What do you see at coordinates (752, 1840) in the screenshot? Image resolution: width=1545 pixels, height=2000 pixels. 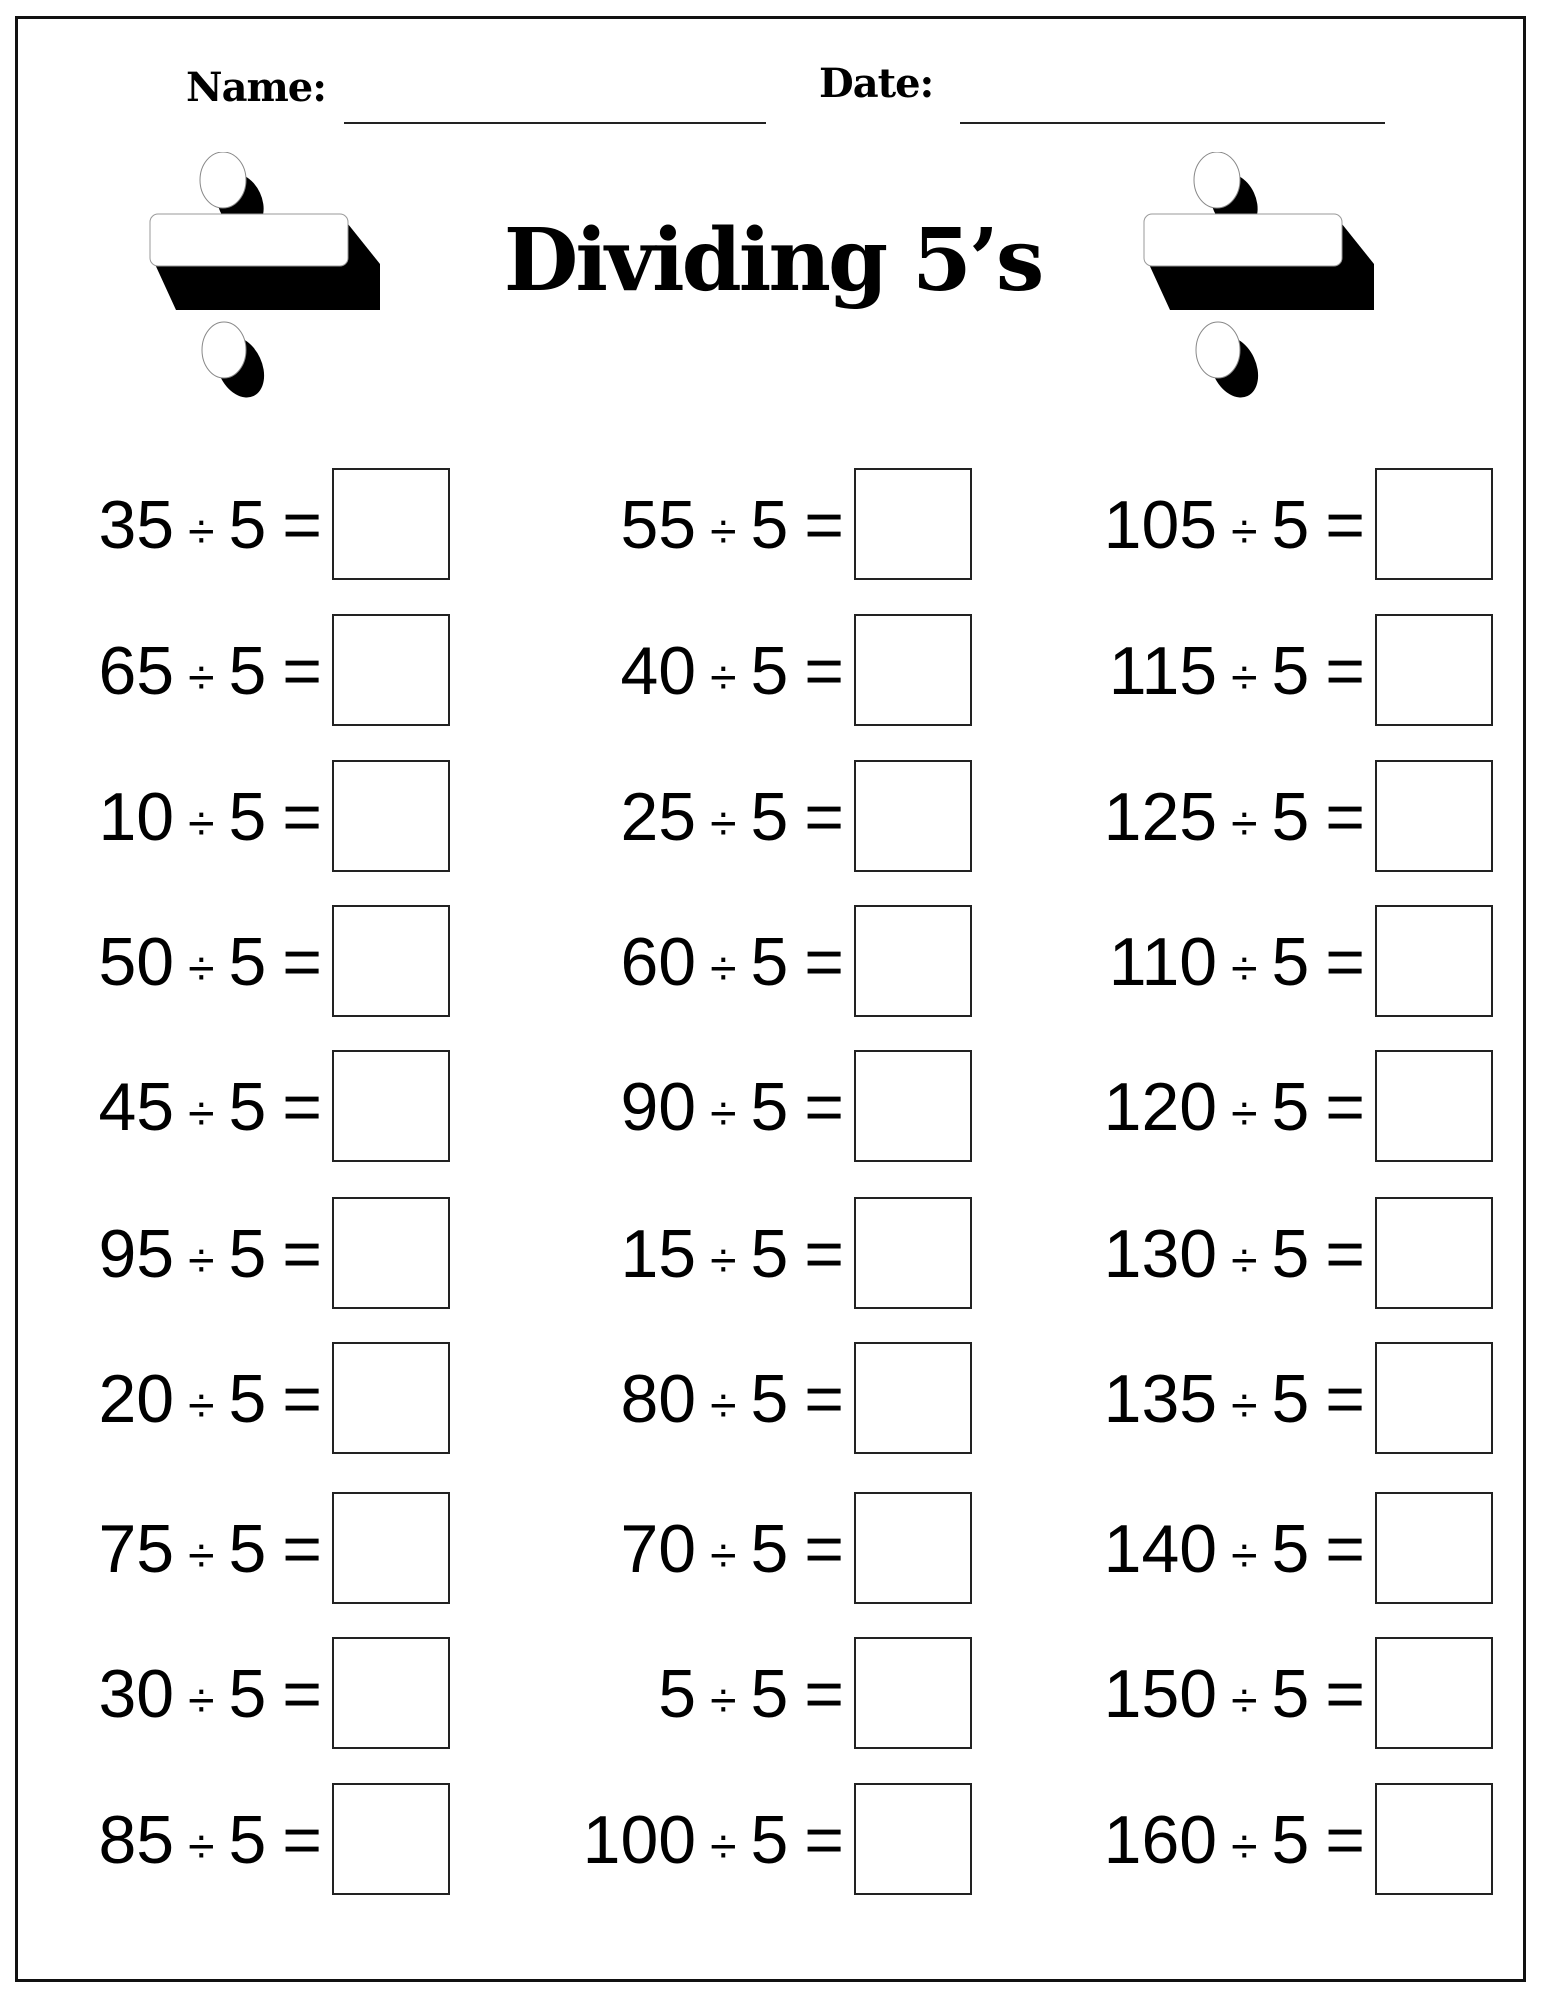 I see `problem-item: 100 ÷ 5 =` at bounding box center [752, 1840].